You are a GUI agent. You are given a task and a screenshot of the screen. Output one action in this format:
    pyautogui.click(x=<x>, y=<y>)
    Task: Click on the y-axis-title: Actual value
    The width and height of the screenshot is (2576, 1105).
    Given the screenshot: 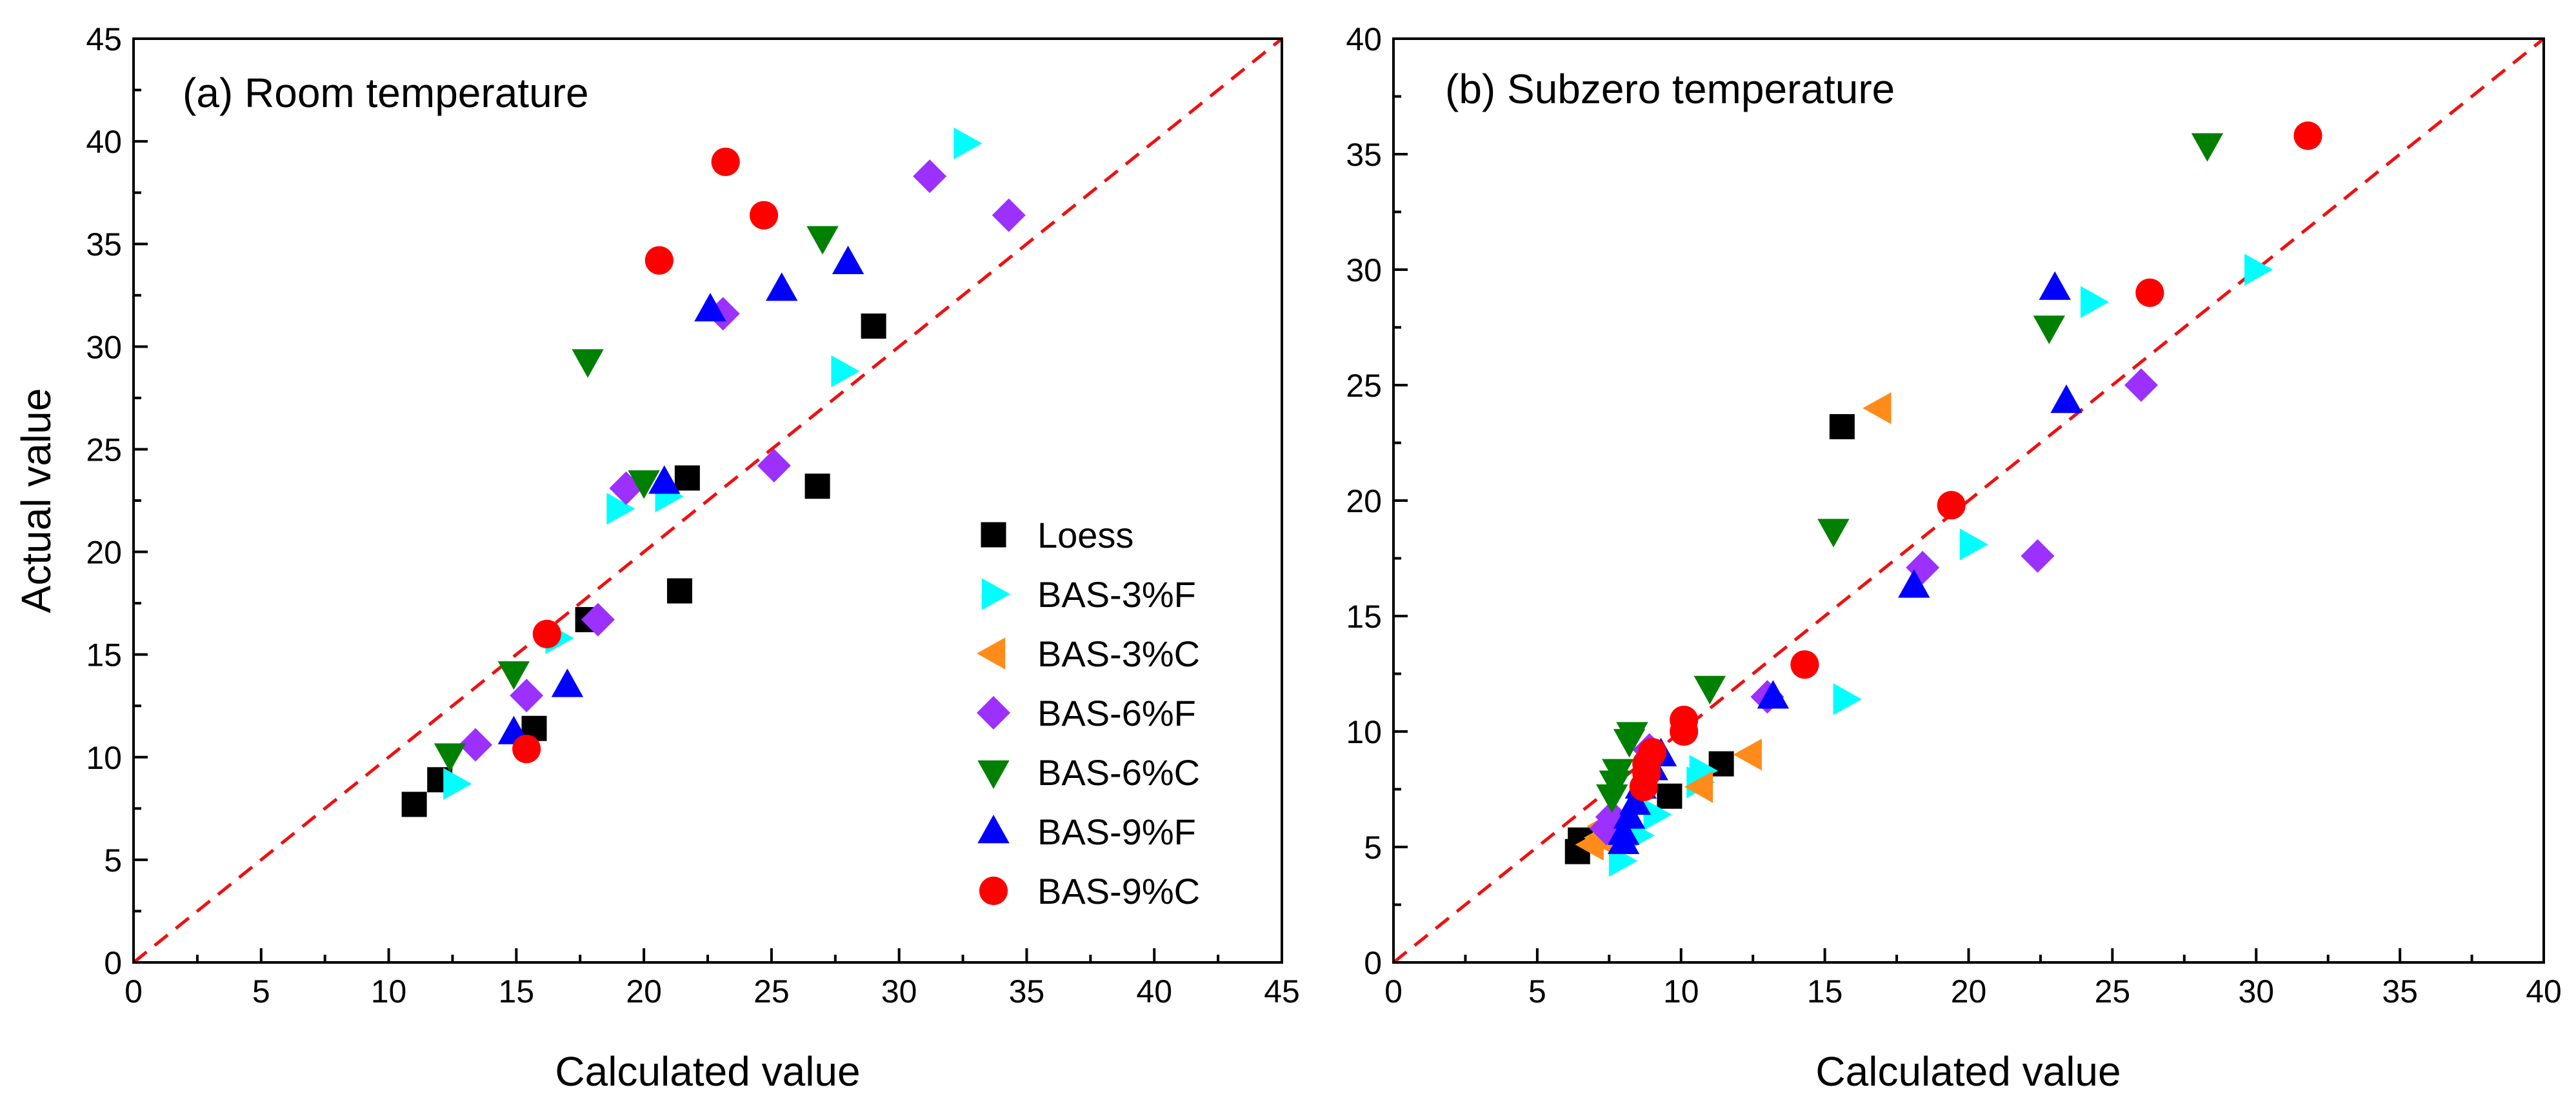 What is the action you would take?
    pyautogui.click(x=36, y=500)
    